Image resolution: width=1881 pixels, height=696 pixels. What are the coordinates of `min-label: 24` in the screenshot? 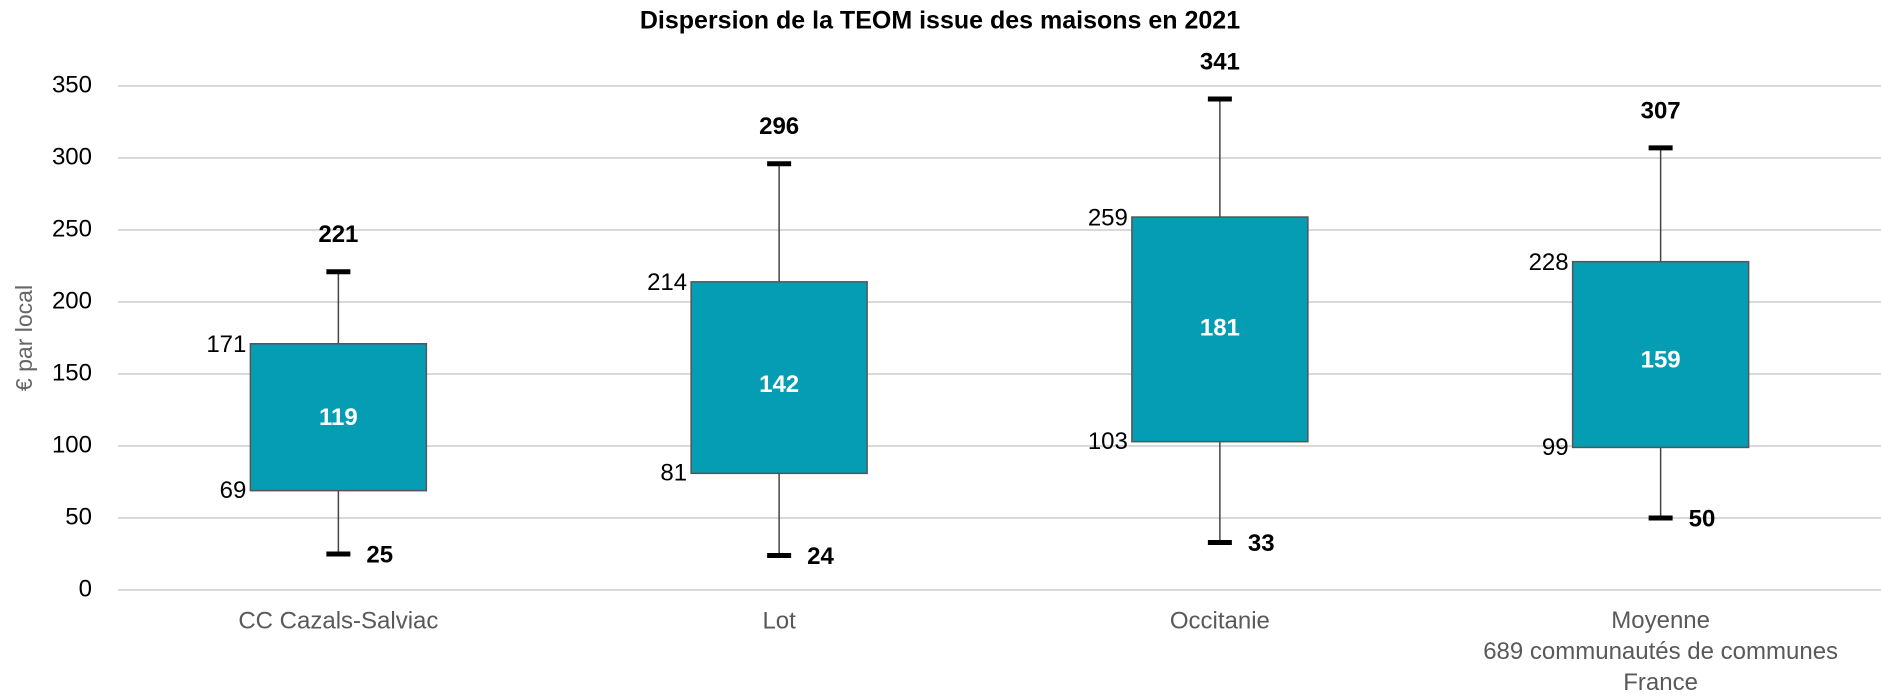 It's located at (820, 556).